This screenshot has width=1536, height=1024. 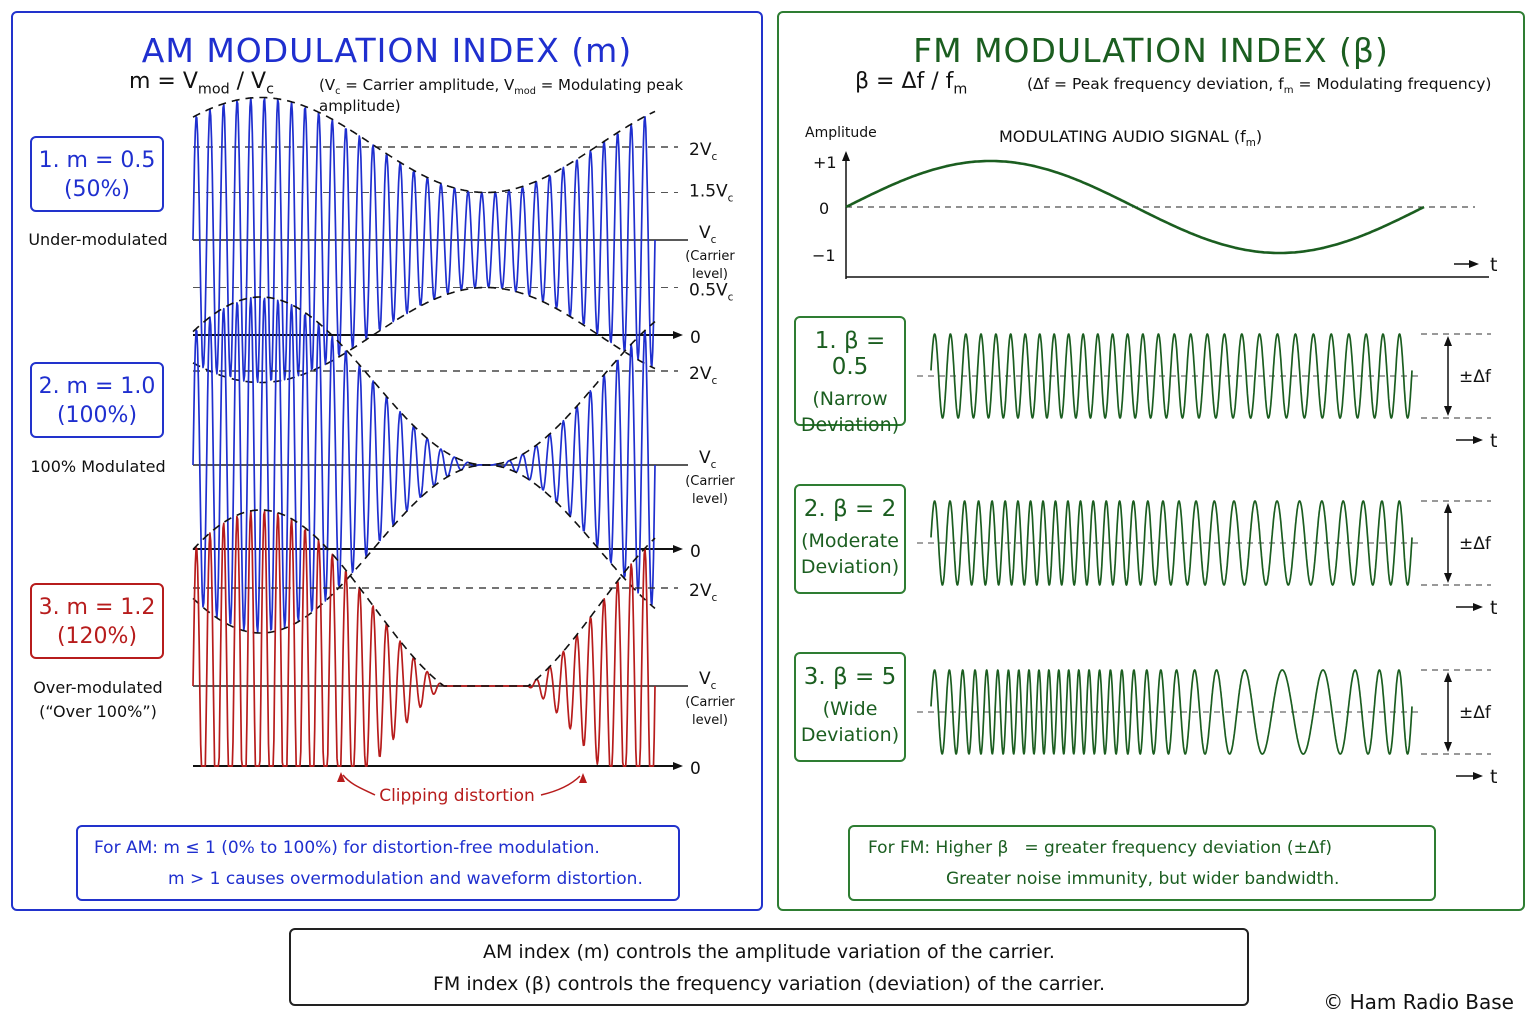 I want to click on fm-title: FM MODULATION INDEX (β), so click(x=1151, y=50).